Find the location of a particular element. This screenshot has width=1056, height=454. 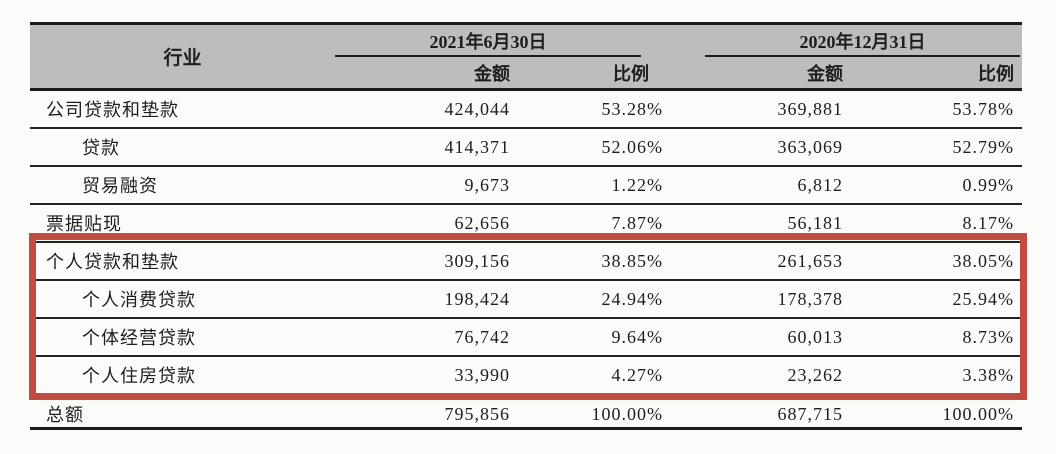

amount-2021-cell: 424,044 is located at coordinates (477, 108).